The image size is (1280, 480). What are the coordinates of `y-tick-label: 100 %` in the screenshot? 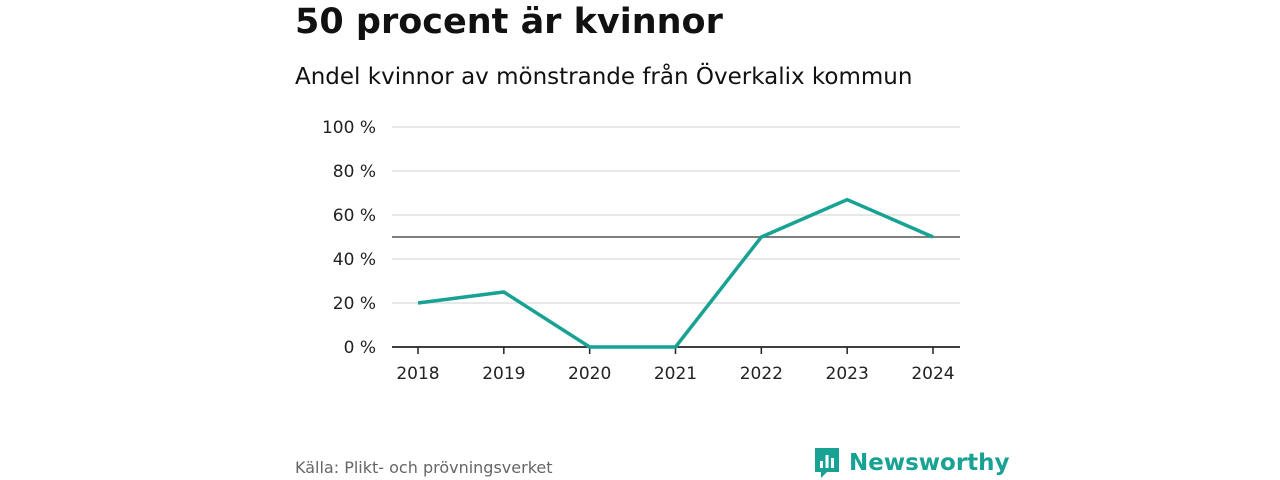 It's located at (349, 128).